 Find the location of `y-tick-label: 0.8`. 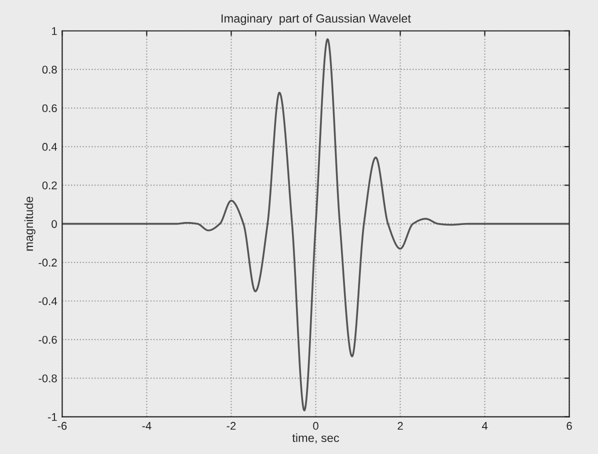

y-tick-label: 0.8 is located at coordinates (49, 70).